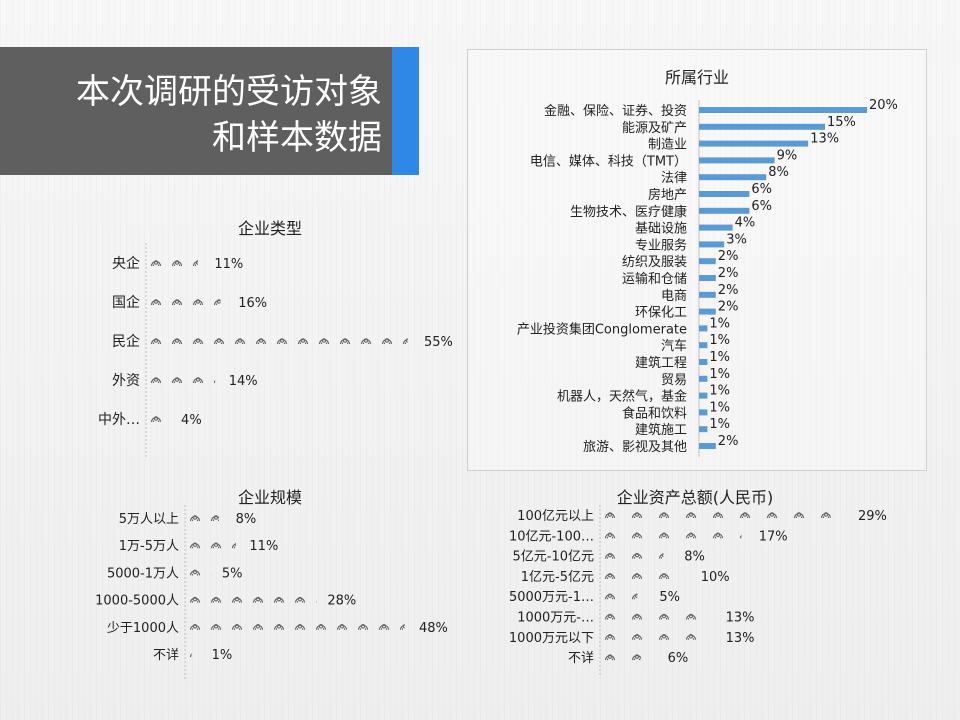  I want to click on industry-category-label: 生物技术、医疗健康, so click(628, 212).